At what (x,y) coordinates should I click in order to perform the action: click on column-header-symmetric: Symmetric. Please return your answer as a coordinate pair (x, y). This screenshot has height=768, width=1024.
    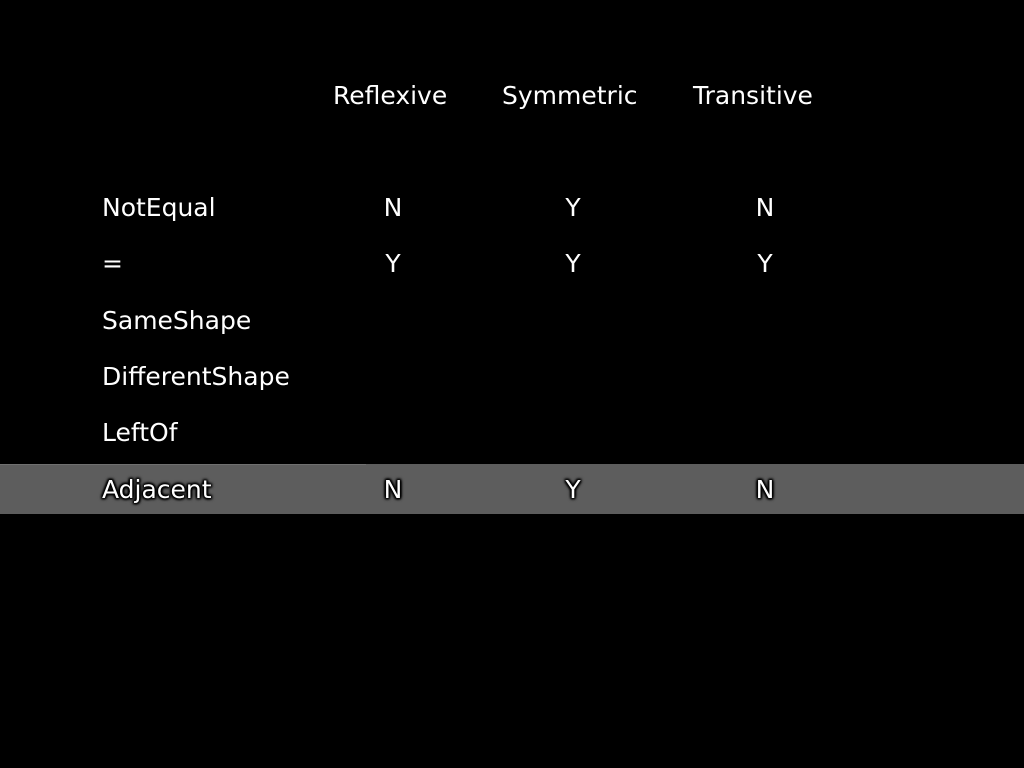
    Looking at the image, I should click on (570, 95).